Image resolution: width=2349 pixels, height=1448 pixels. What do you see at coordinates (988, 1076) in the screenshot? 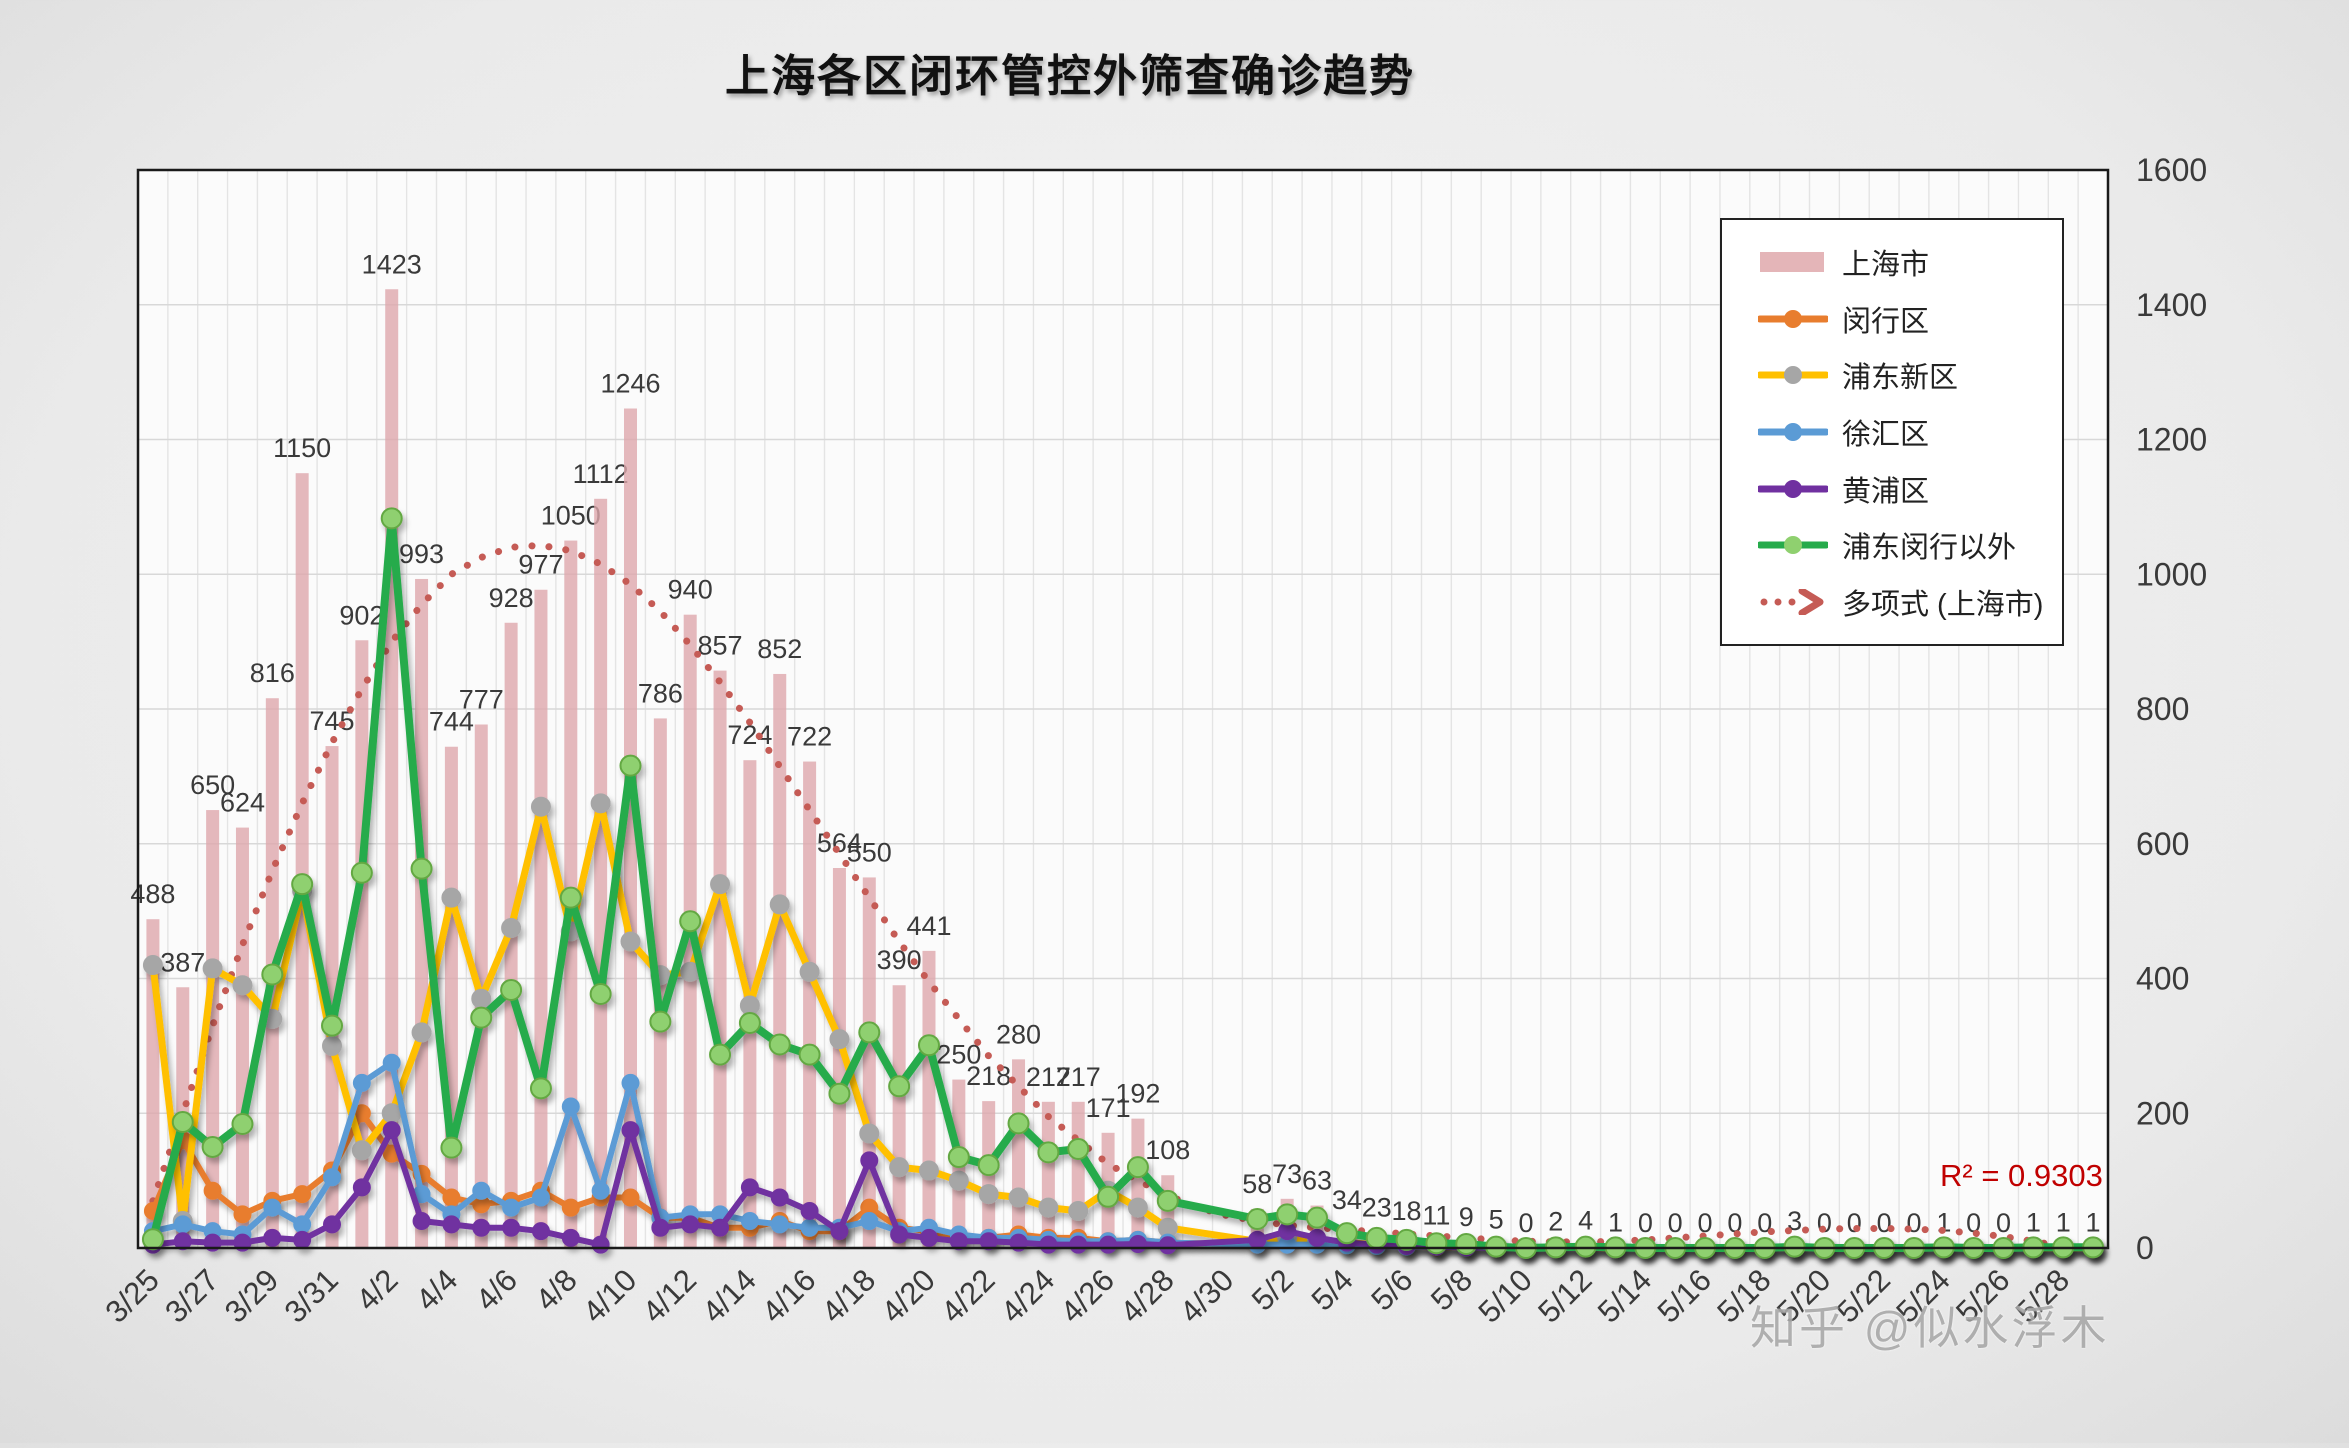
I see `bar-value-label: 218` at bounding box center [988, 1076].